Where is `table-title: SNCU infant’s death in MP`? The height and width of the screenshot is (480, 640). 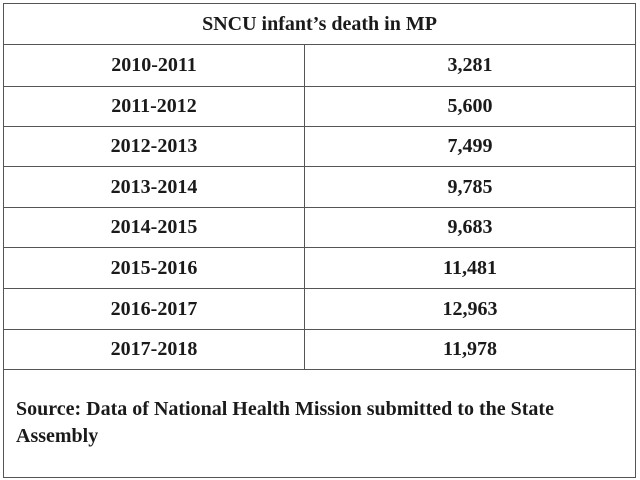
table-title: SNCU infant’s death in MP is located at coordinates (319, 24).